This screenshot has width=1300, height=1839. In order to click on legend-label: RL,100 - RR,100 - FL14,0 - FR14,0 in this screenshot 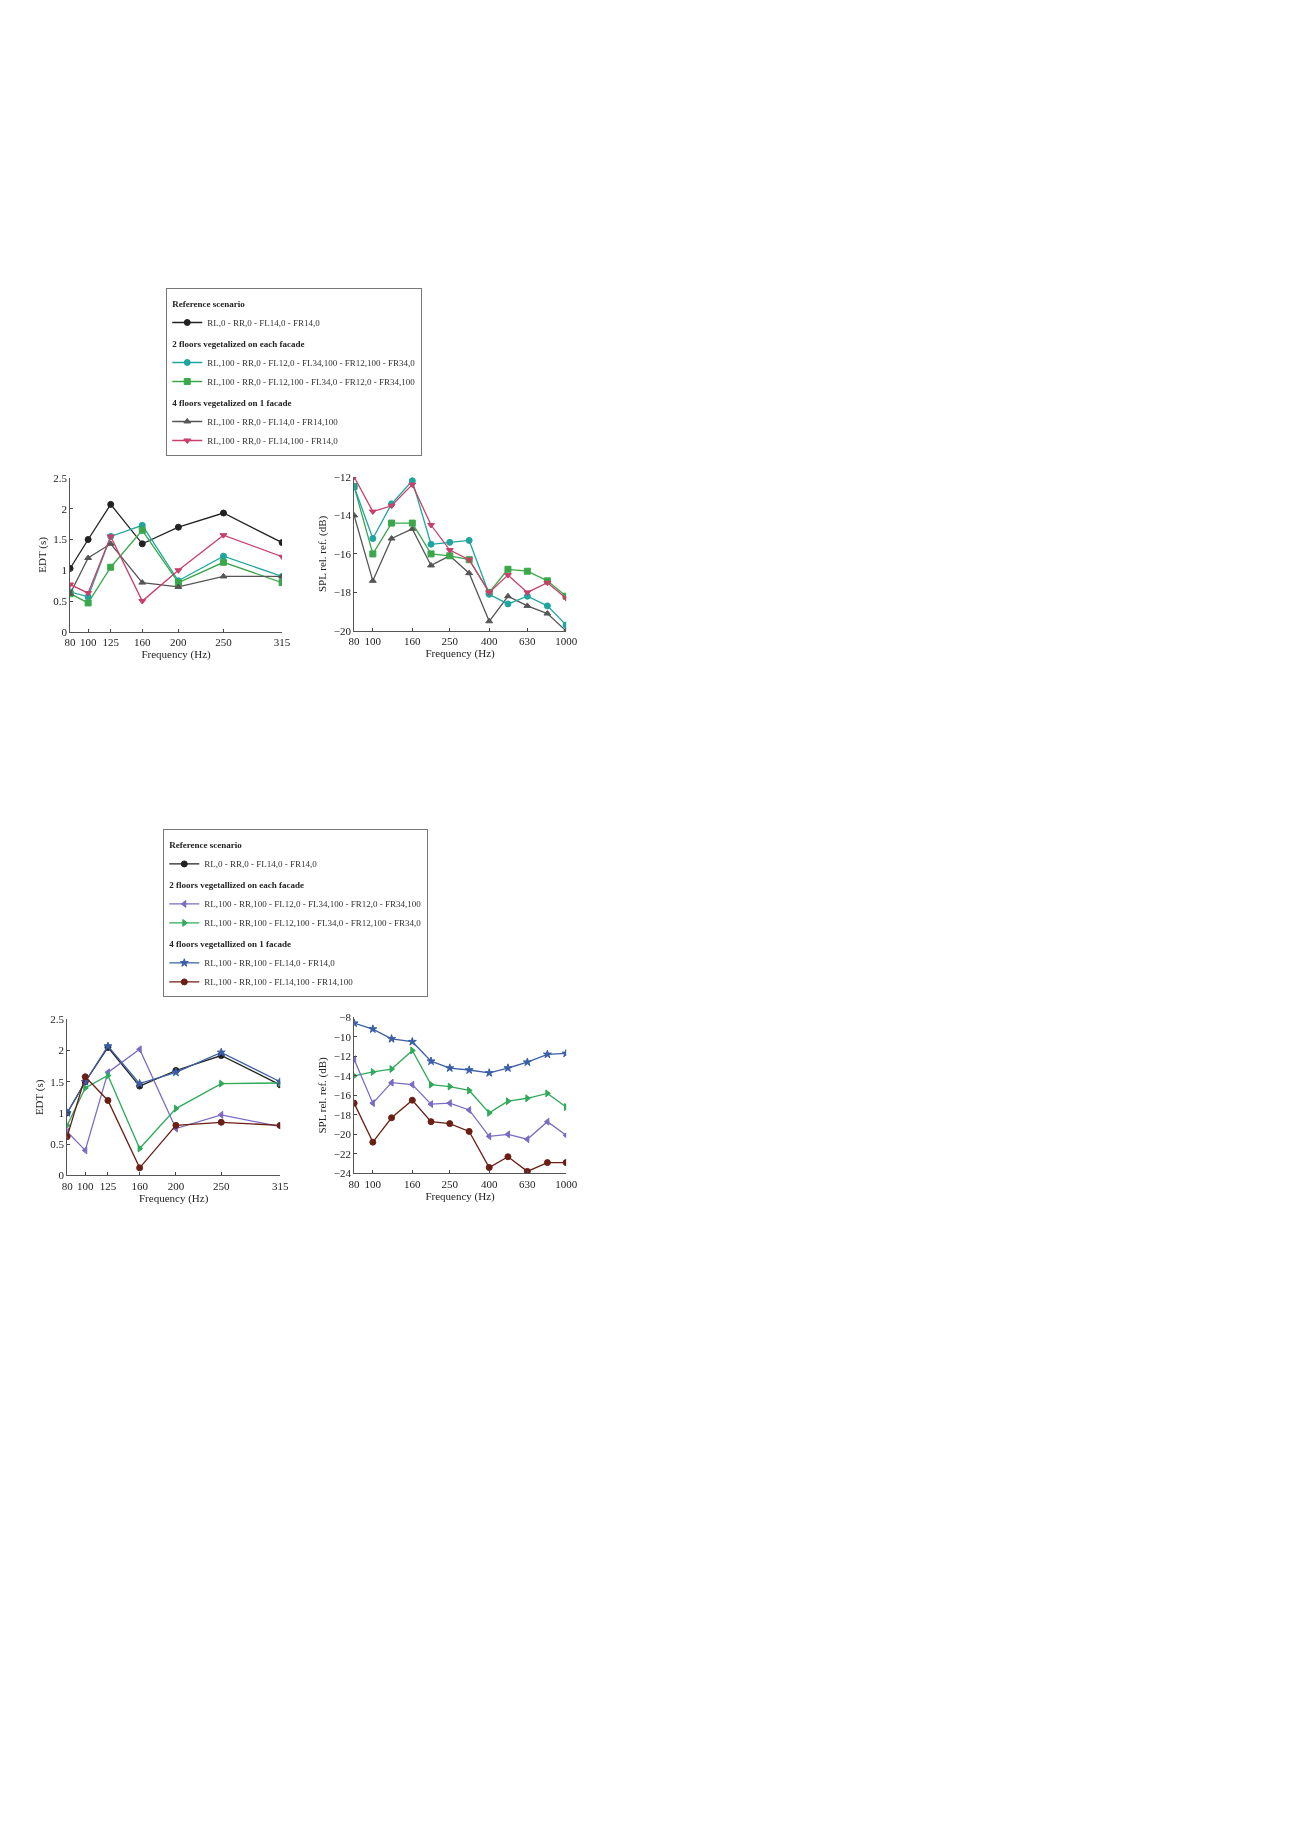, I will do `click(270, 963)`.